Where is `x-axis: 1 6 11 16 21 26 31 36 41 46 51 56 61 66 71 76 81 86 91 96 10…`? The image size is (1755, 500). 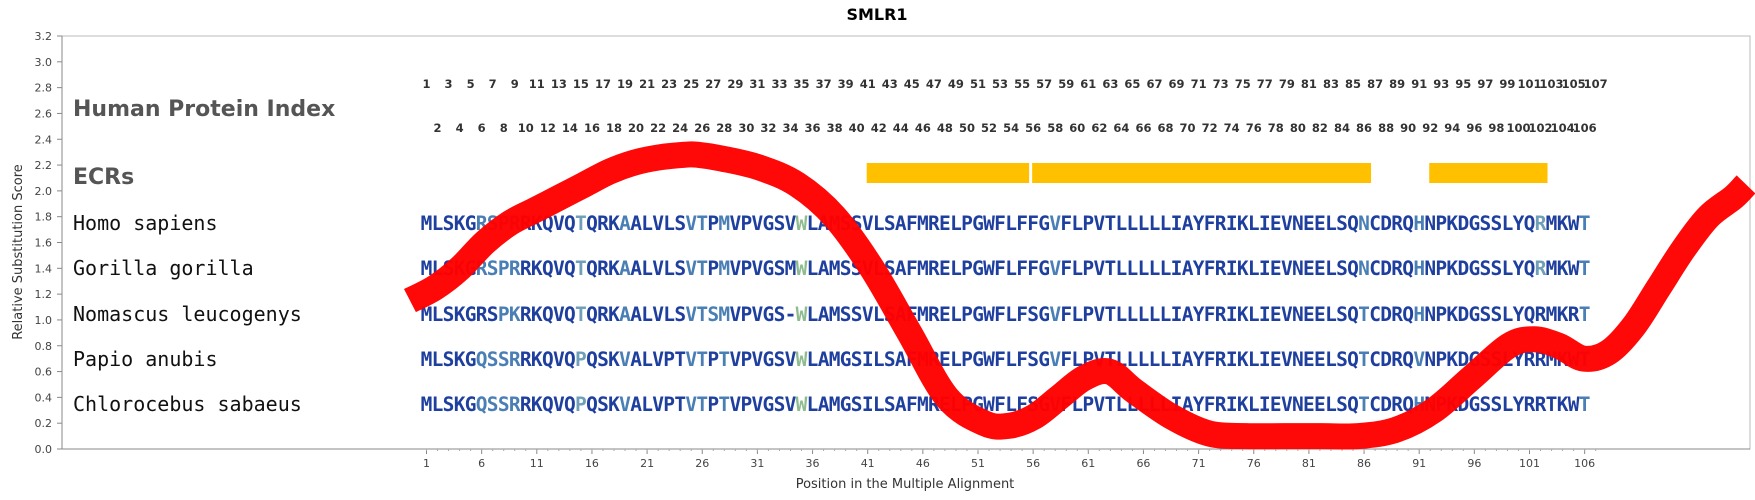 x-axis: 1 6 11 16 21 26 31 36 41 46 51 56 61 66 71 76 81 86 91 96 10… is located at coordinates (906, 459).